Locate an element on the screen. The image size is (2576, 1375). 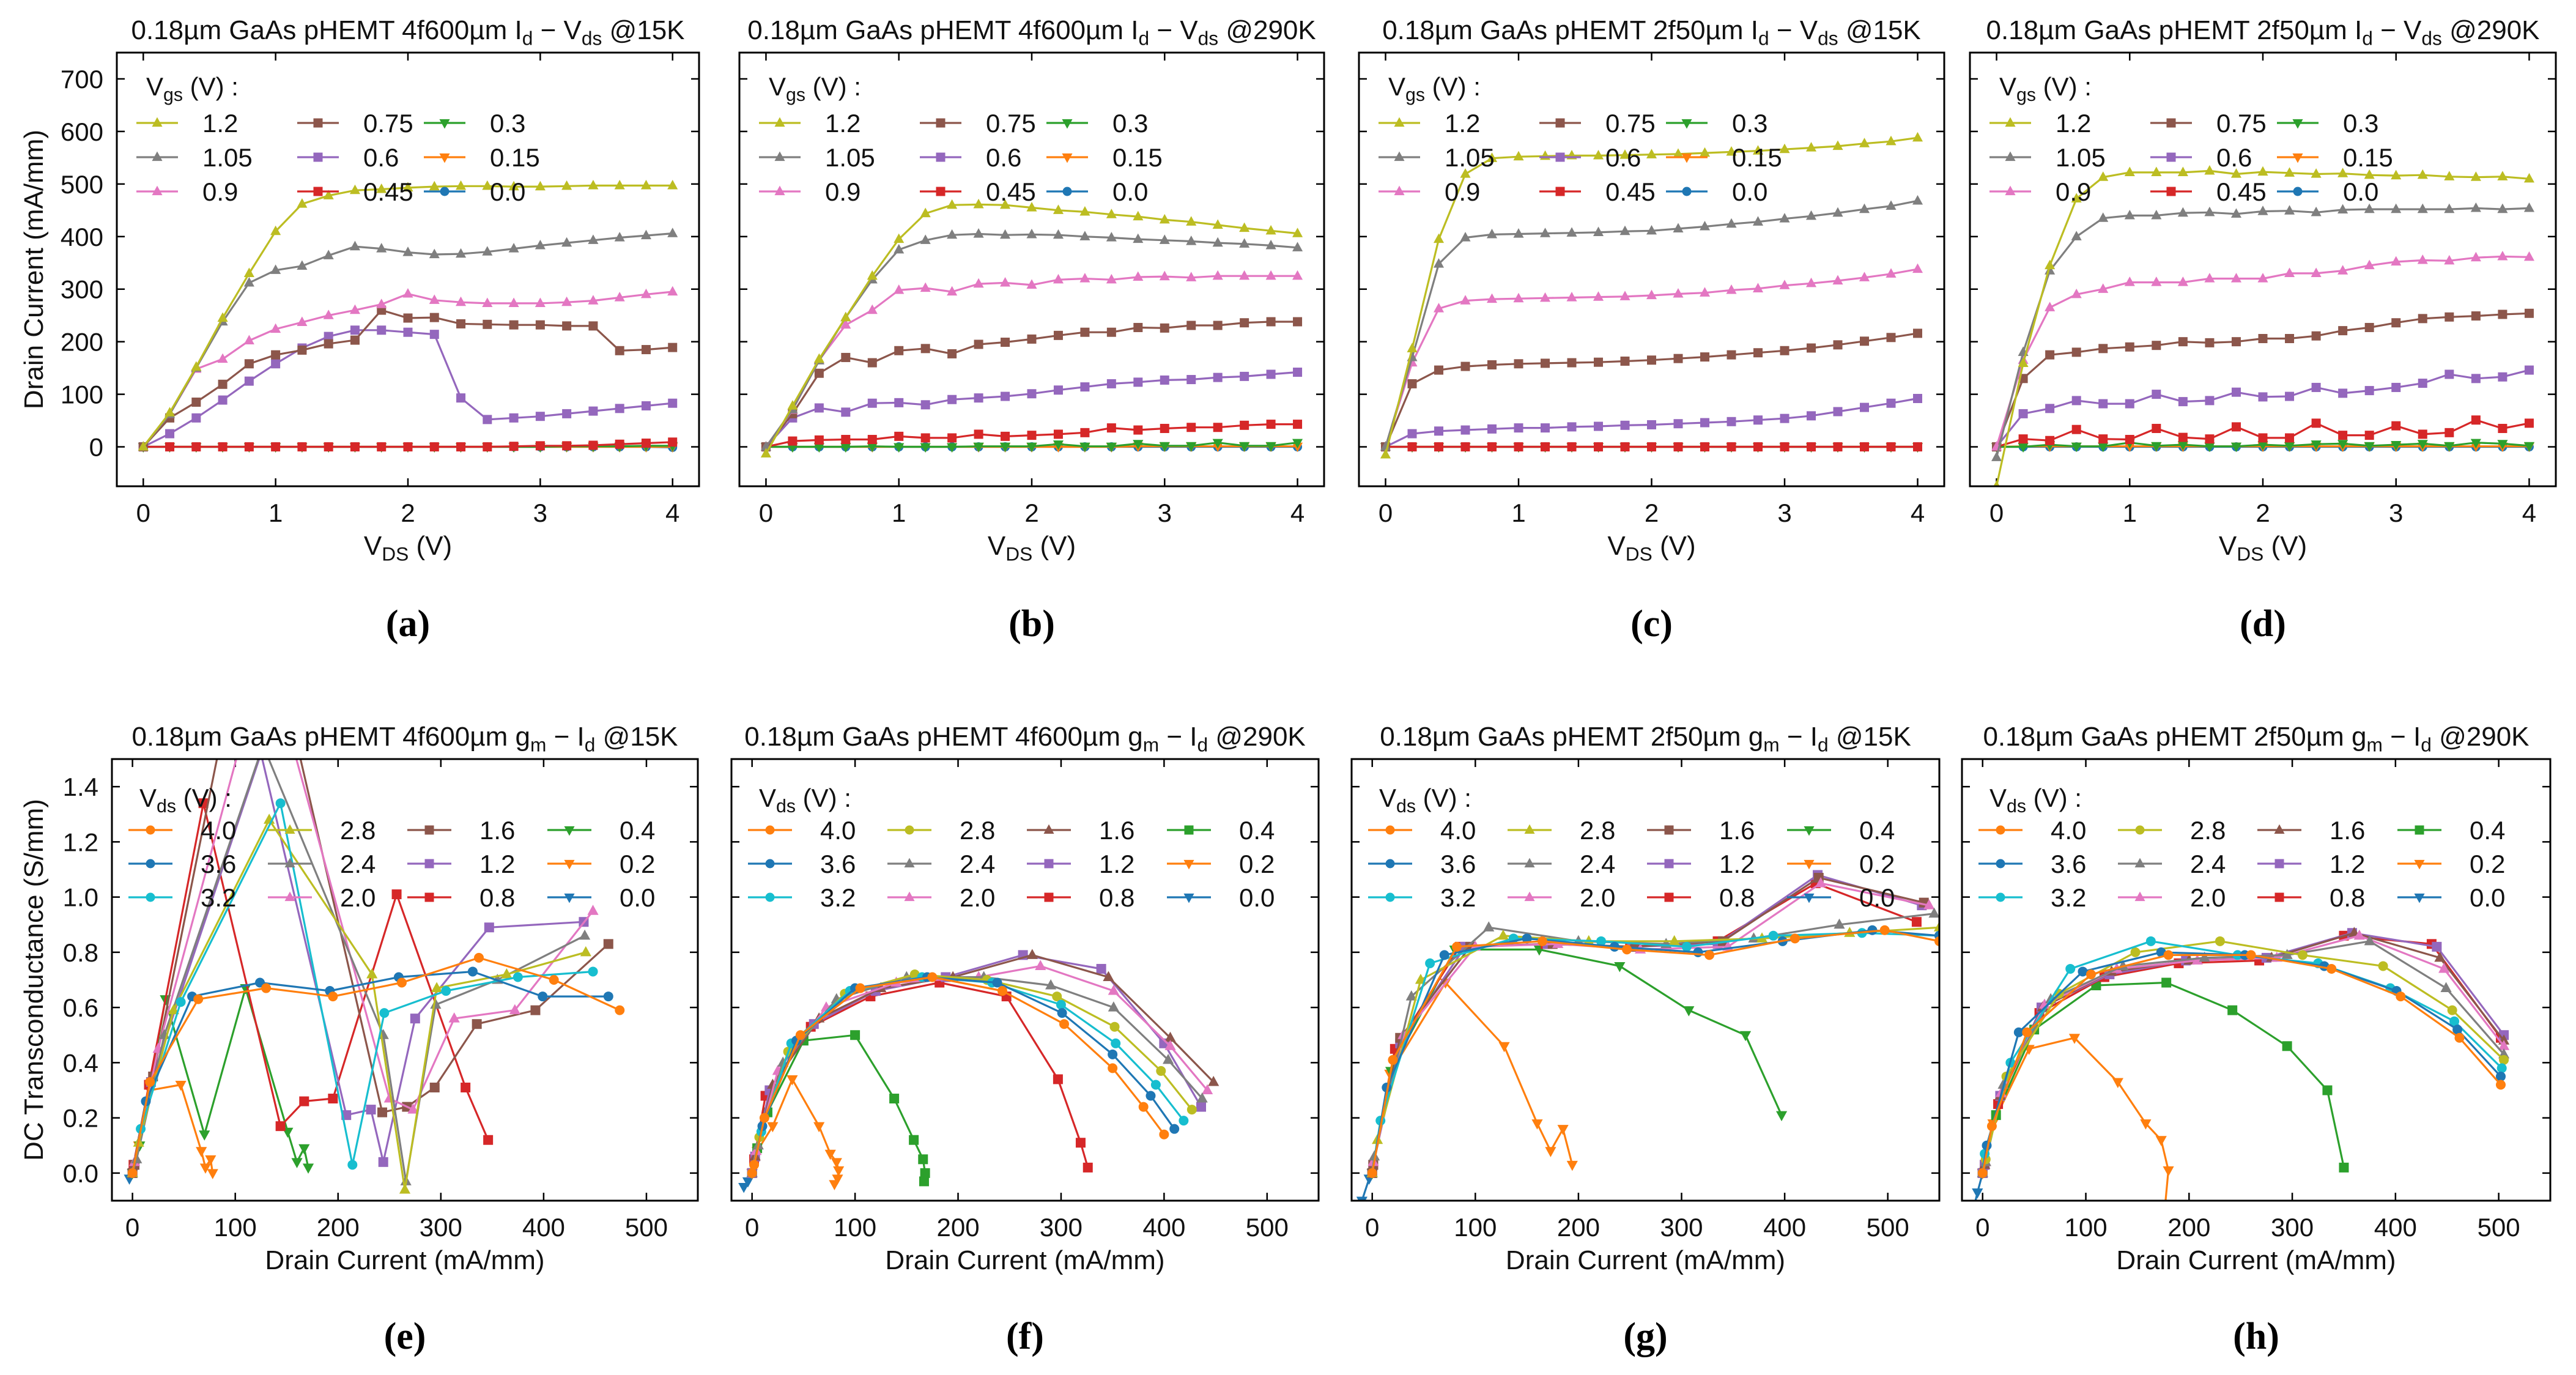
legend-item: 3.6 is located at coordinates (802, 864).